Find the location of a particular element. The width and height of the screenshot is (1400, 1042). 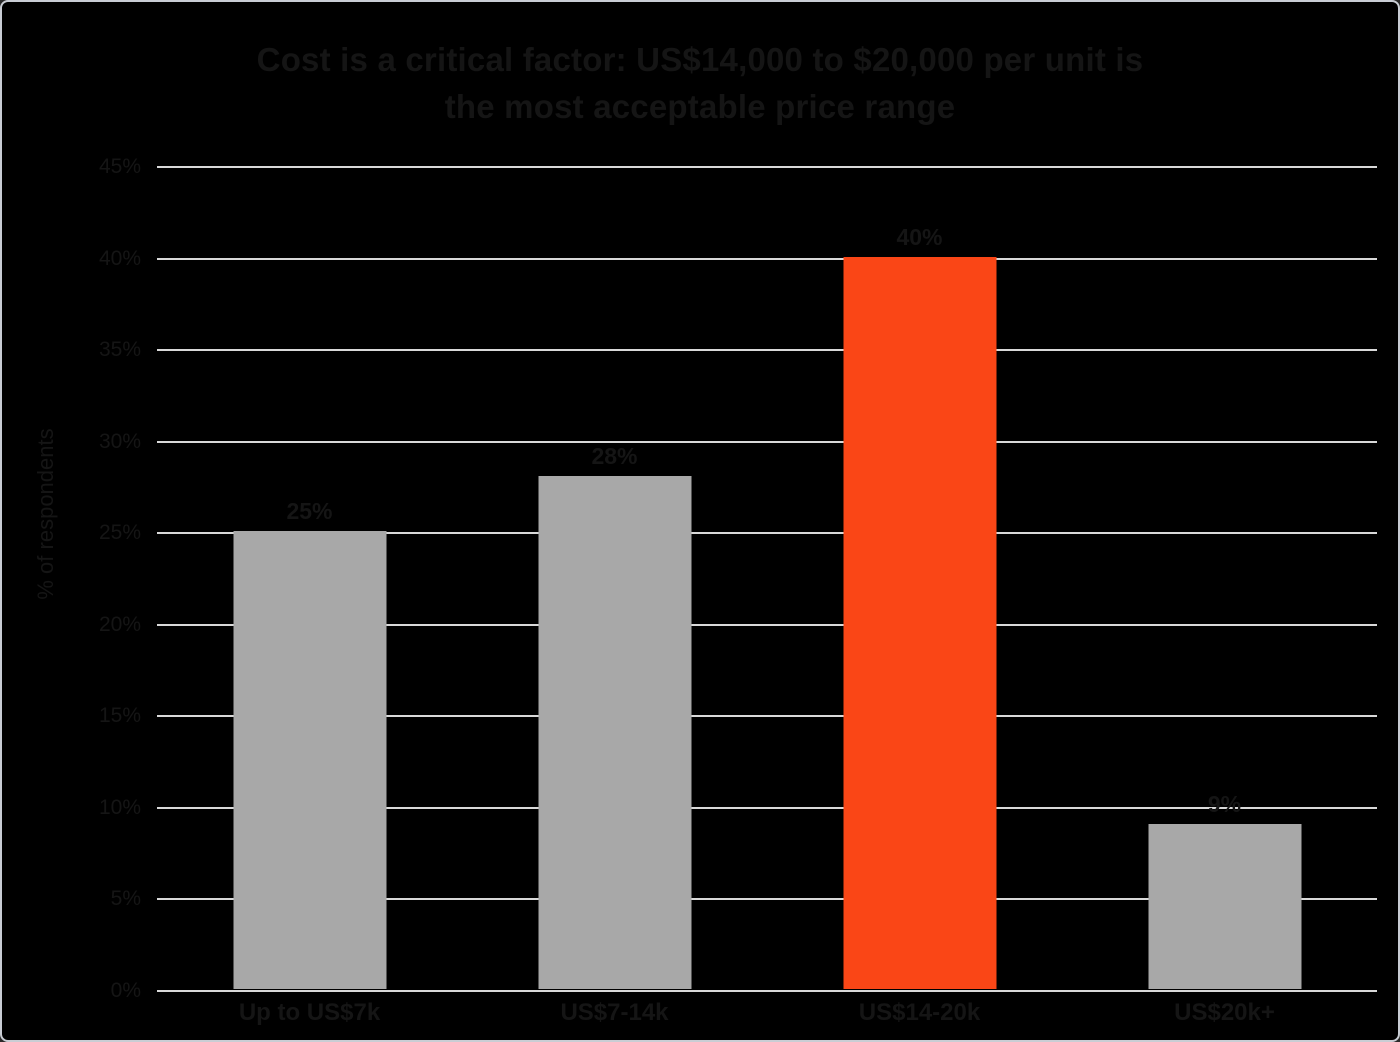

y-axis-title: % of respondents is located at coordinates (45, 514).